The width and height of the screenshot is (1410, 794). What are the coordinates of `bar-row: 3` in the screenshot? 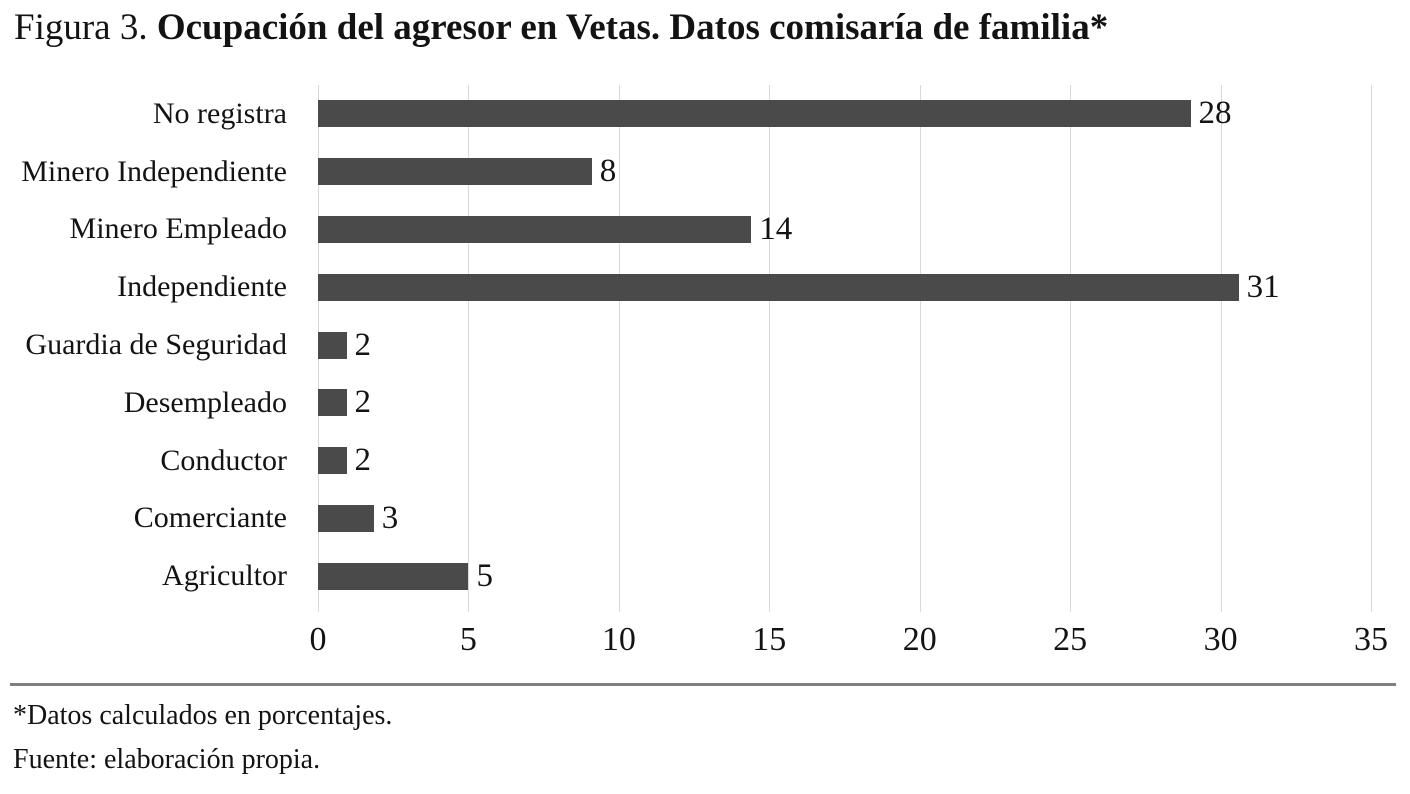 It's located at (844, 518).